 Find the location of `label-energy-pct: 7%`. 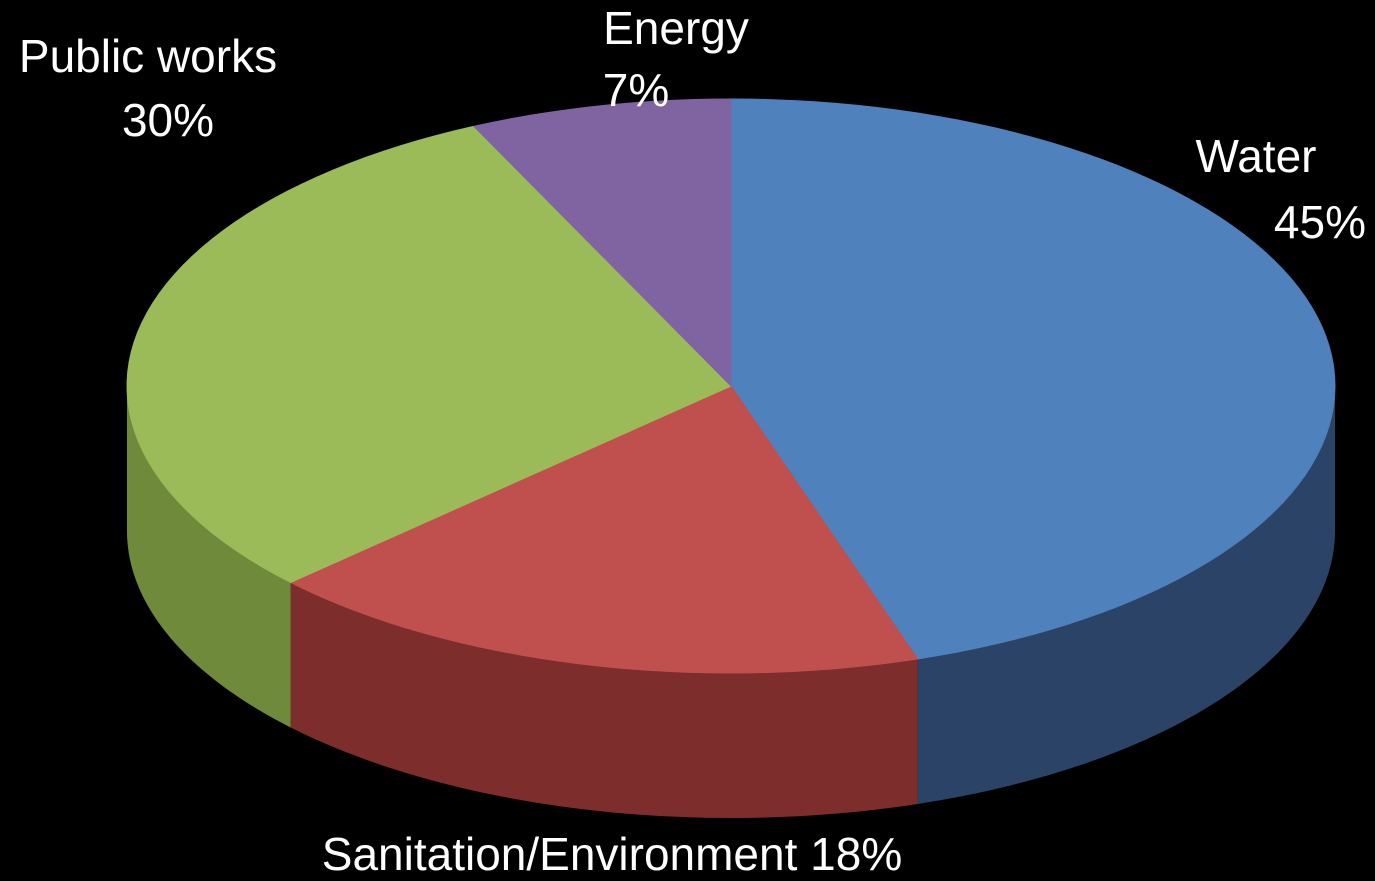

label-energy-pct: 7% is located at coordinates (636, 90).